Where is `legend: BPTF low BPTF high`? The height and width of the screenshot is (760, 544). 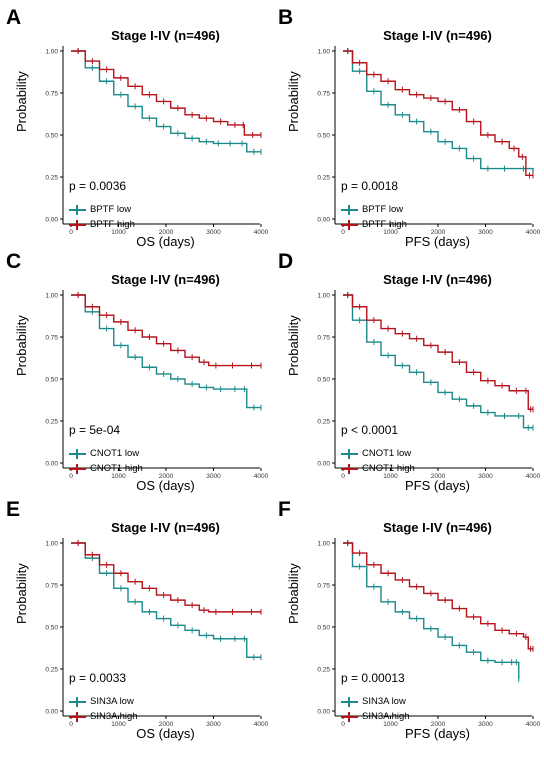
legend: BPTF low BPTF high is located at coordinates (374, 217).